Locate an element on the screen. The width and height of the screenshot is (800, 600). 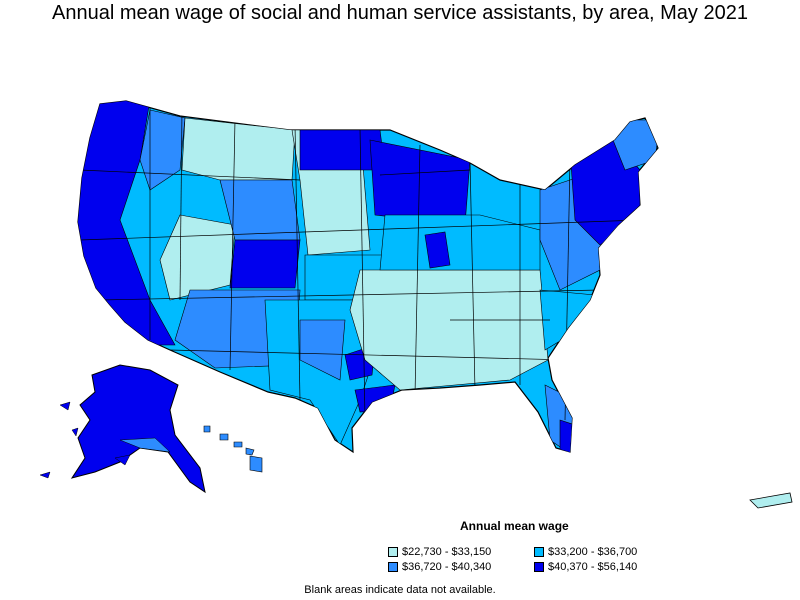
legend-item-3: $36,720 - $40,340 is located at coordinates (439, 567).